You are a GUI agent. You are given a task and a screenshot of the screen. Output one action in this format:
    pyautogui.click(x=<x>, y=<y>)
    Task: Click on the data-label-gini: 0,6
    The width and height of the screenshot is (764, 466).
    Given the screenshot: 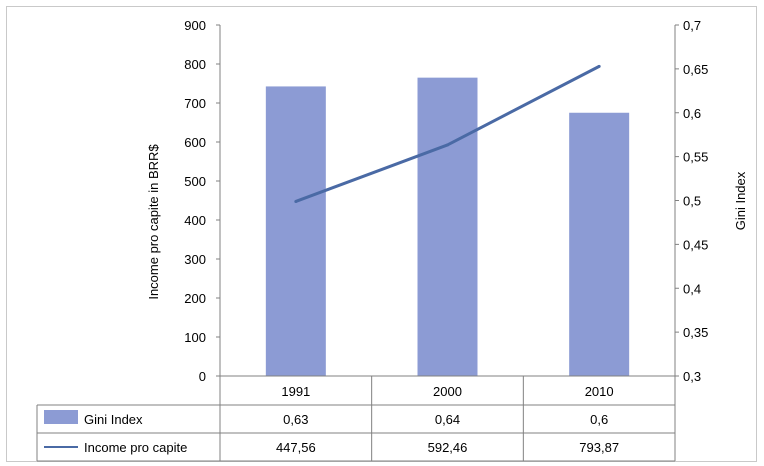 What is the action you would take?
    pyautogui.click(x=599, y=419)
    